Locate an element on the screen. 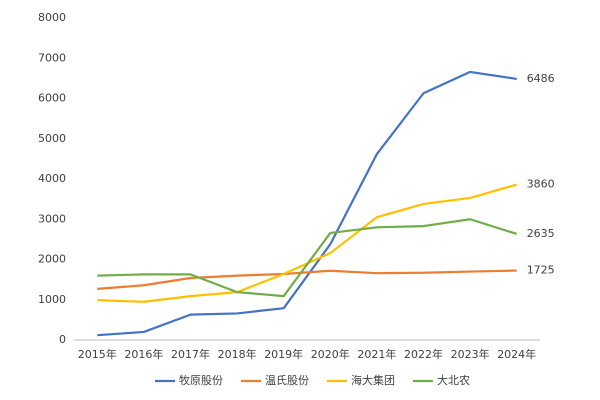  x-tick-label: 2019年 is located at coordinates (283, 354).